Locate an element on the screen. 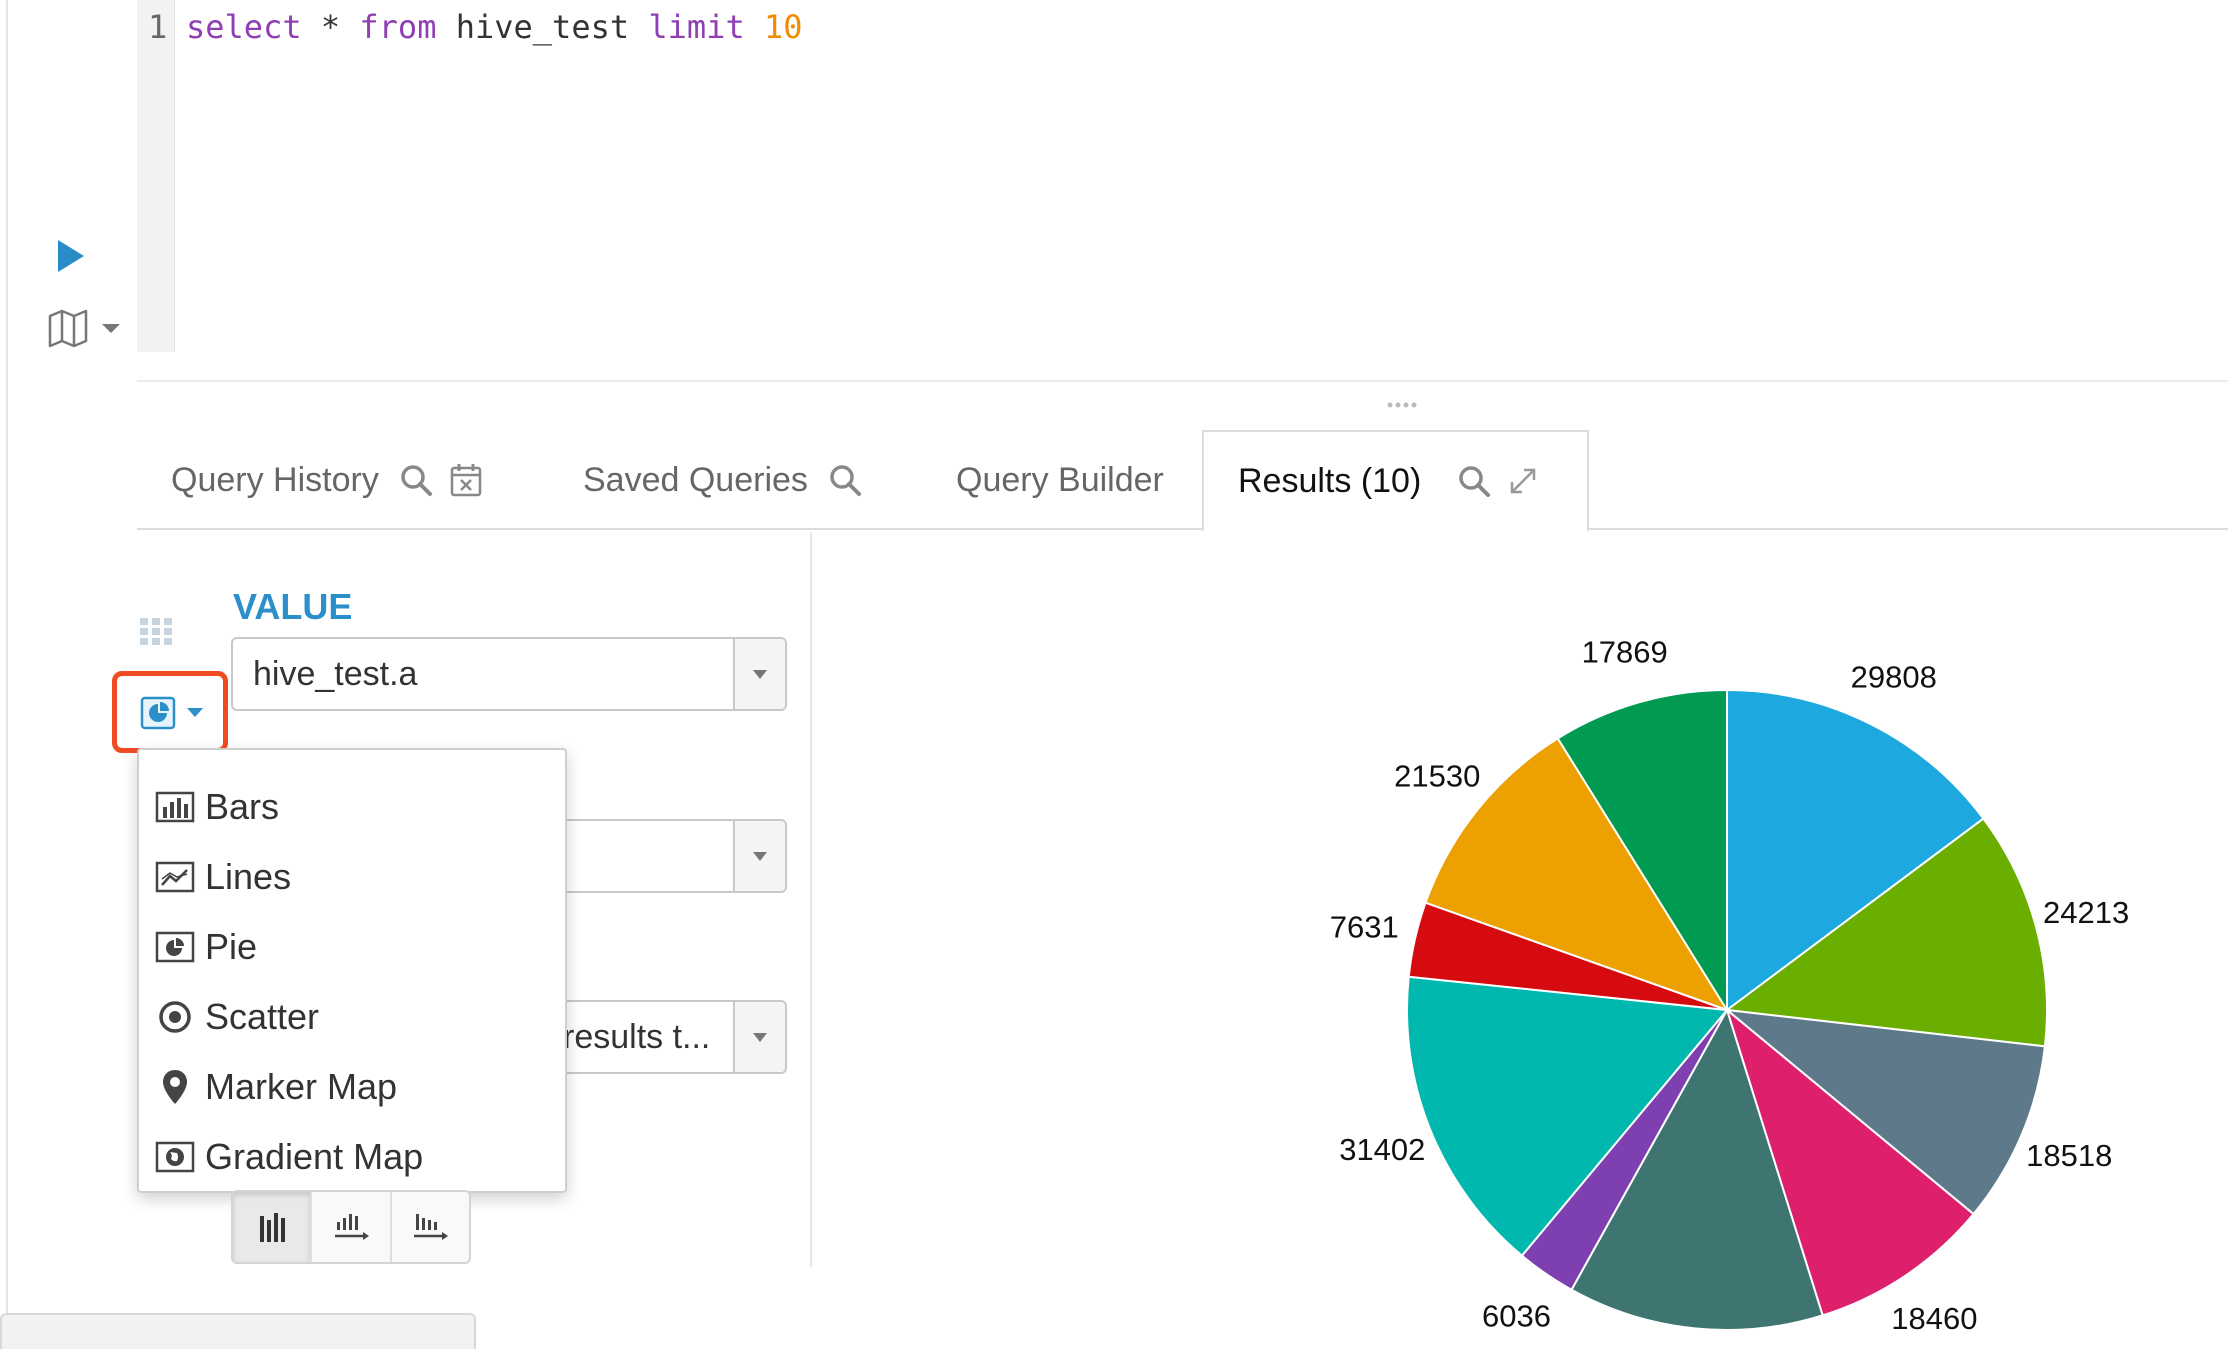 The image size is (2228, 1349). pie-slices is located at coordinates (1727, 1009).